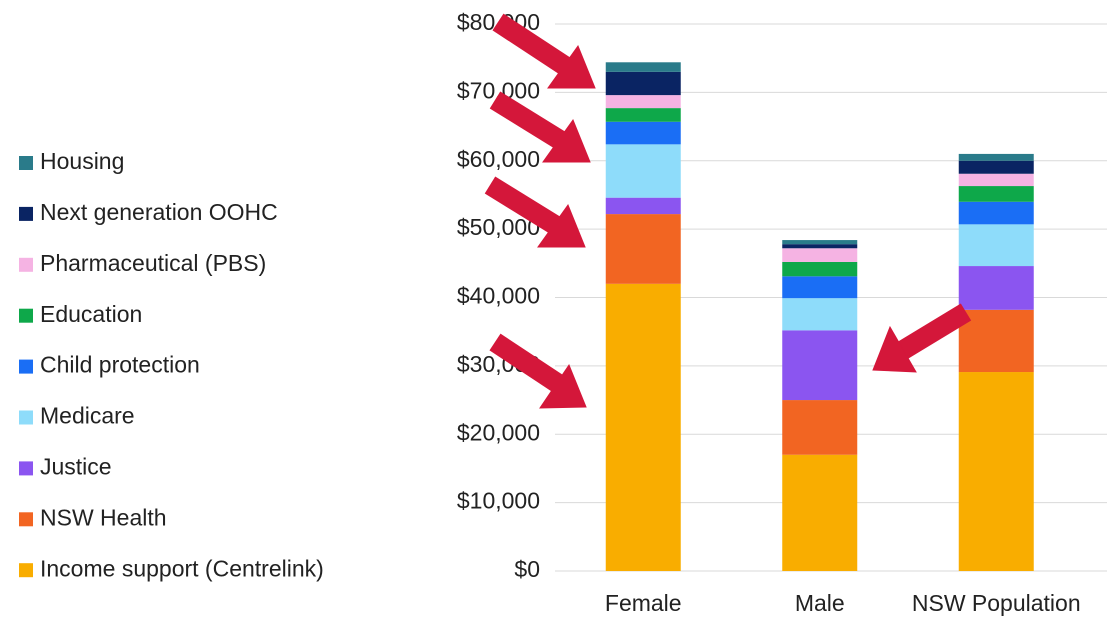 This screenshot has height=622, width=1107. What do you see at coordinates (103, 517) in the screenshot?
I see `legend-label: NSW Health` at bounding box center [103, 517].